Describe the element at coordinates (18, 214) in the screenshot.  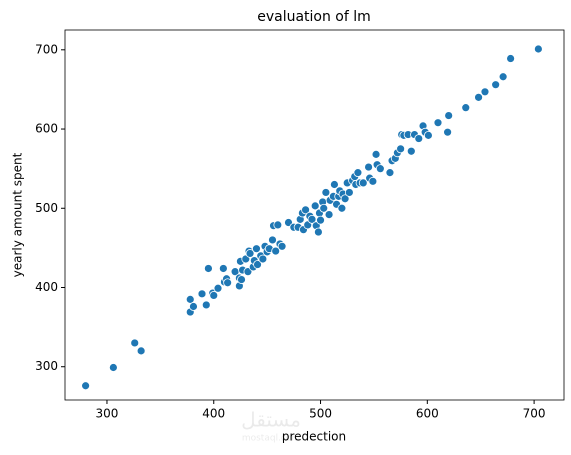
I see `y-axis-label: yearly amount spent` at that location.